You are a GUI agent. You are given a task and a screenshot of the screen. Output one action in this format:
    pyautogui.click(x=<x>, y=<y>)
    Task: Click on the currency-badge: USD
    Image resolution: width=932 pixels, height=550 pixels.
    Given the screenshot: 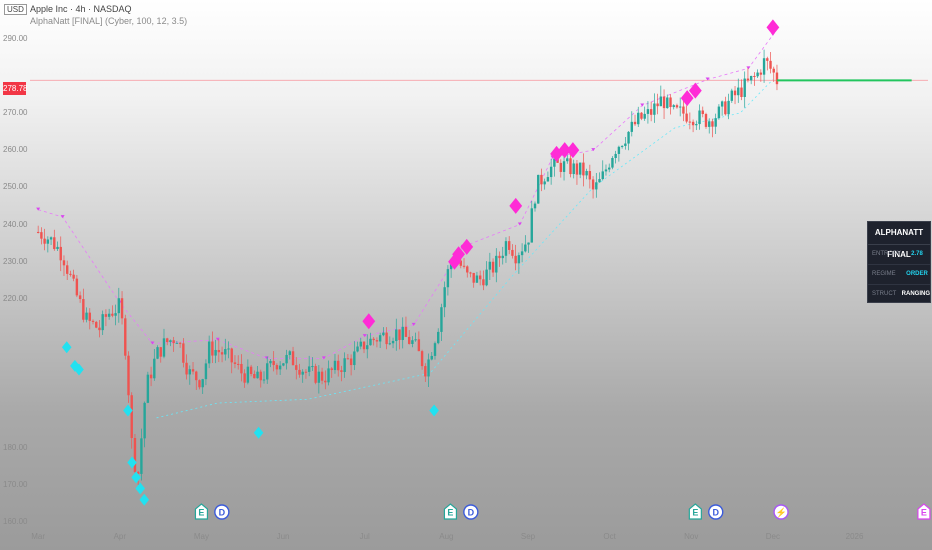 What is the action you would take?
    pyautogui.click(x=15, y=9)
    